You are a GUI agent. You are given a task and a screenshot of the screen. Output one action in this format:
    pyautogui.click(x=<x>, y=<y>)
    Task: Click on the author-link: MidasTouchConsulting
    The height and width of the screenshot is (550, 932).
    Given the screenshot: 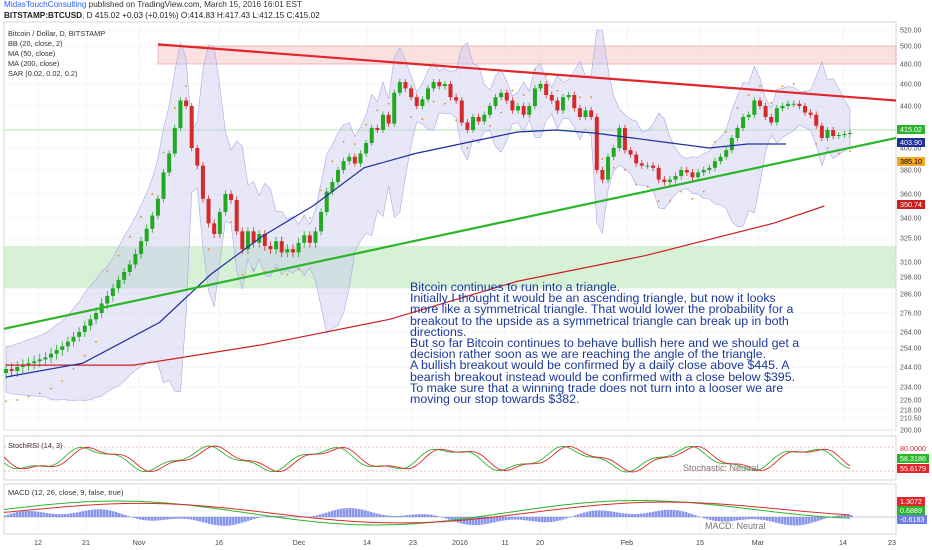 What is the action you would take?
    pyautogui.click(x=45, y=4)
    